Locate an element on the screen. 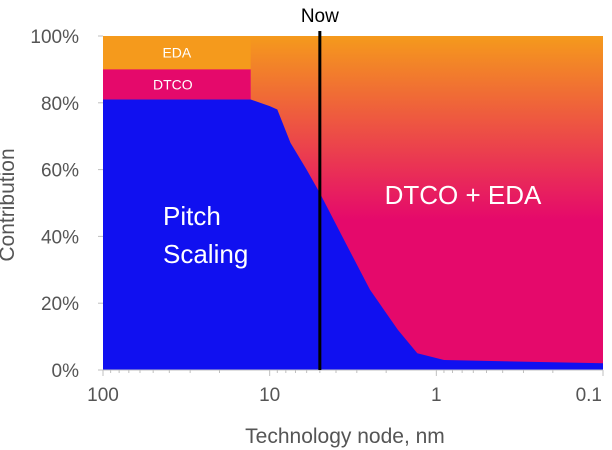 This screenshot has width=612, height=450. y-axis: 0% 20% 40% 60% 80% 100% is located at coordinates (66, 204).